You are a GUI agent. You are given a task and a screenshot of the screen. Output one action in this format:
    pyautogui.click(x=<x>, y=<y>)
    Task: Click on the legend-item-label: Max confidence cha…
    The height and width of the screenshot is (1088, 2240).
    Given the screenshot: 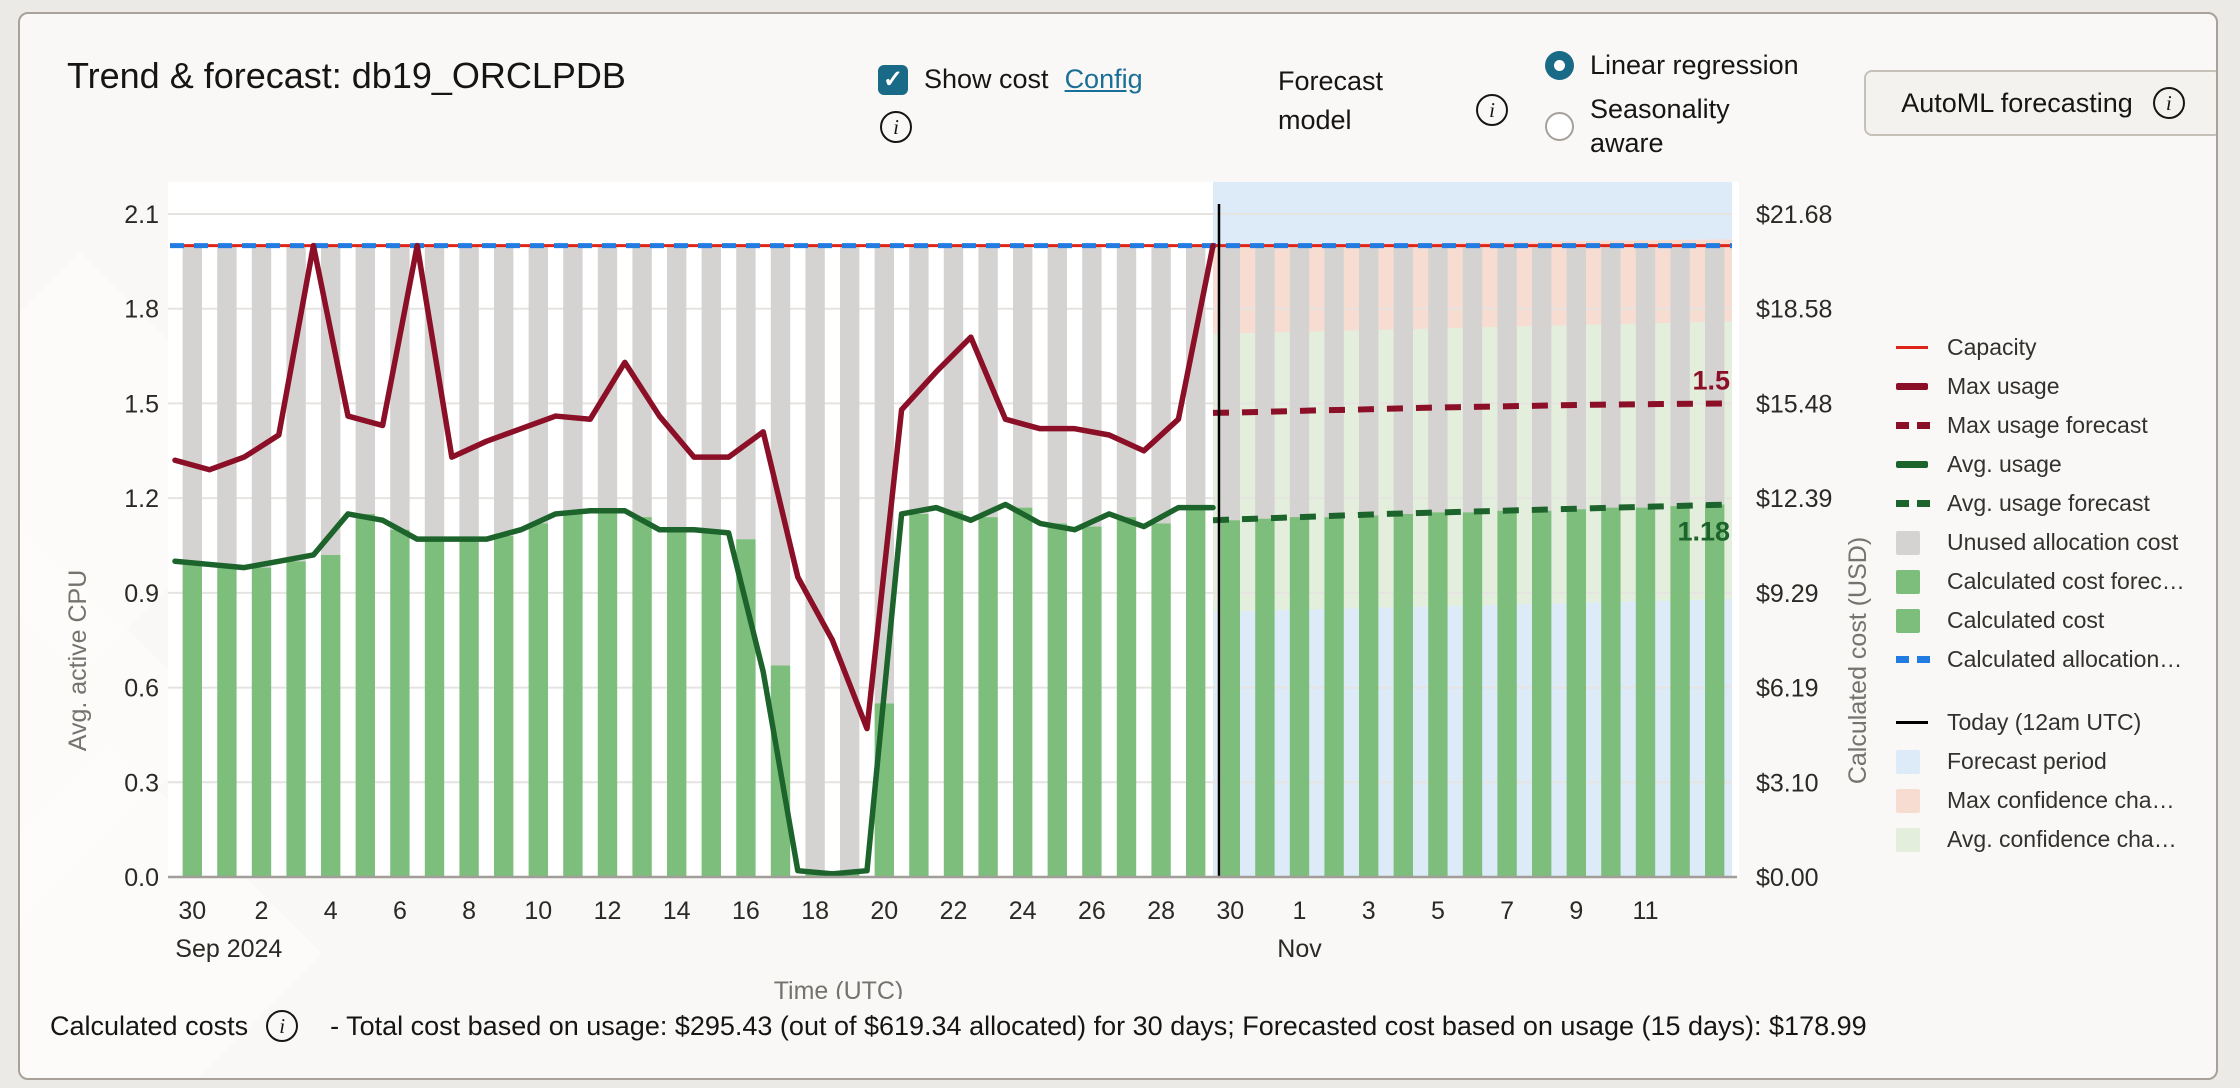 What is the action you would take?
    pyautogui.click(x=2061, y=800)
    